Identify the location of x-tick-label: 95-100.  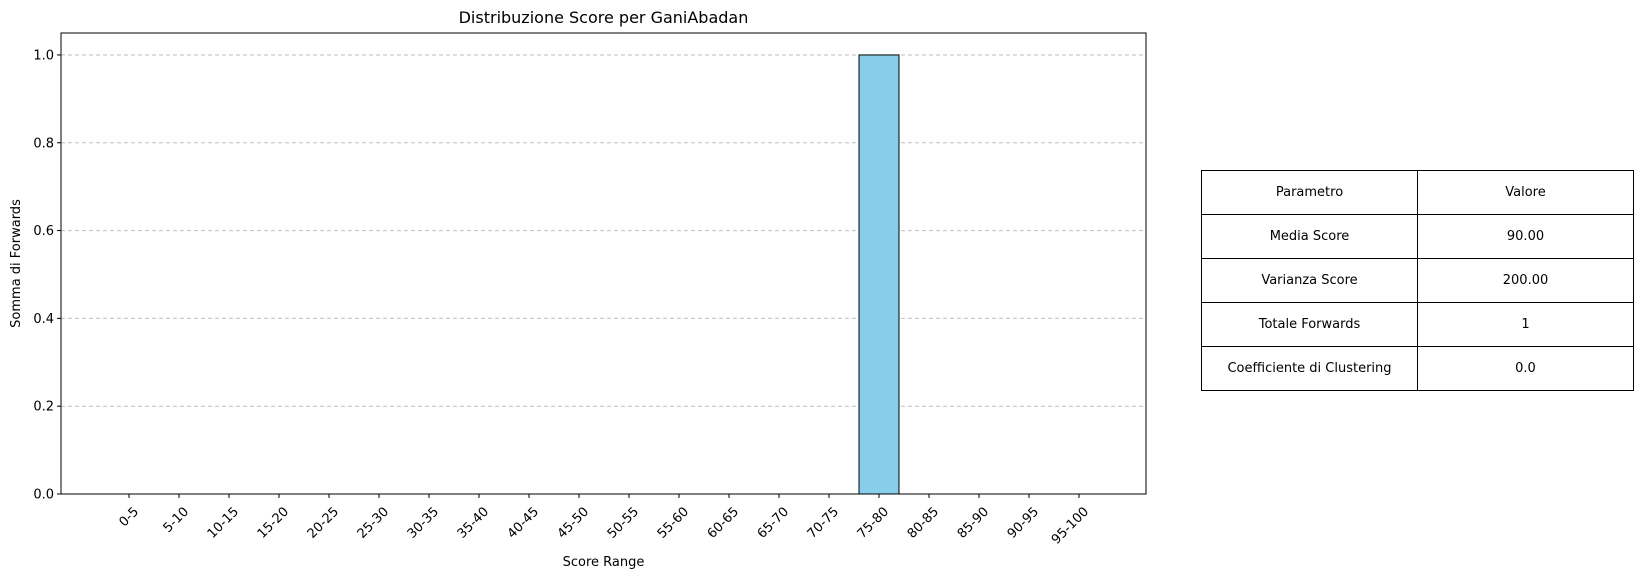
(1070, 525).